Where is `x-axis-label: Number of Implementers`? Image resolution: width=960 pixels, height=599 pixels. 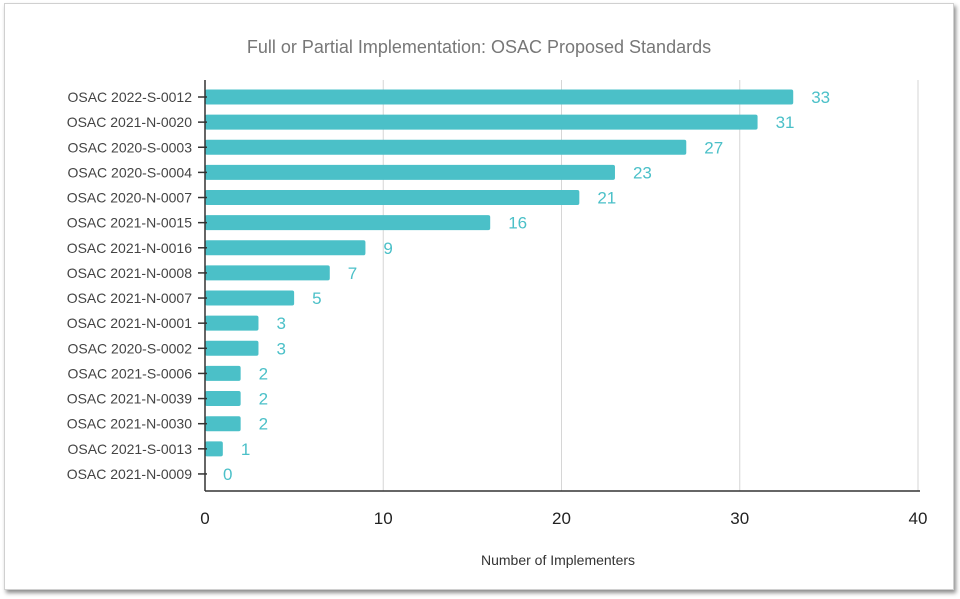 x-axis-label: Number of Implementers is located at coordinates (558, 560).